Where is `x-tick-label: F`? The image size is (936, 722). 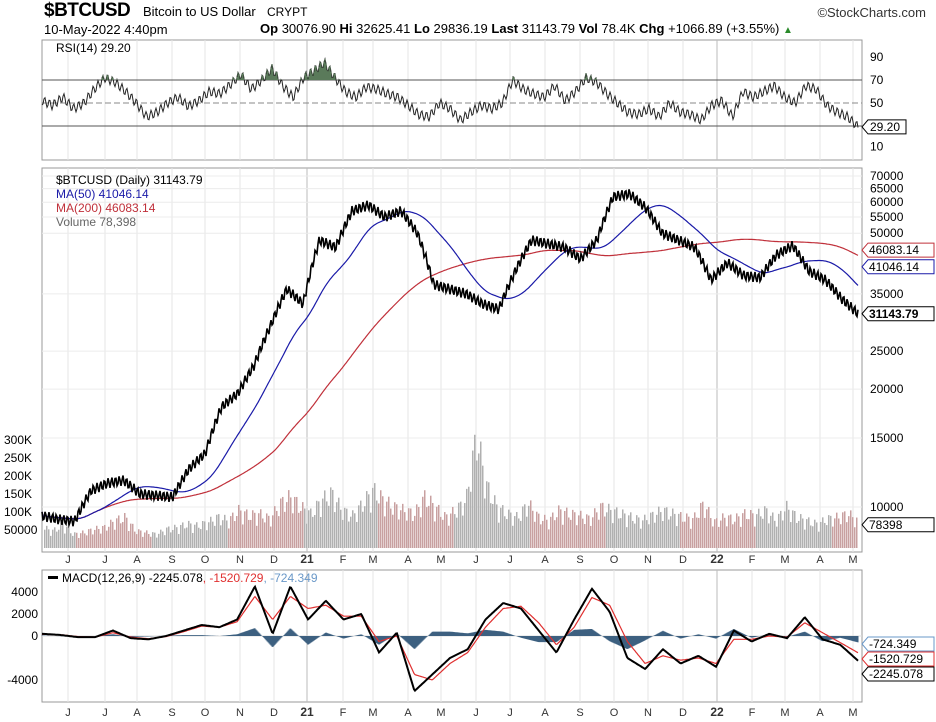
x-tick-label: F is located at coordinates (752, 560).